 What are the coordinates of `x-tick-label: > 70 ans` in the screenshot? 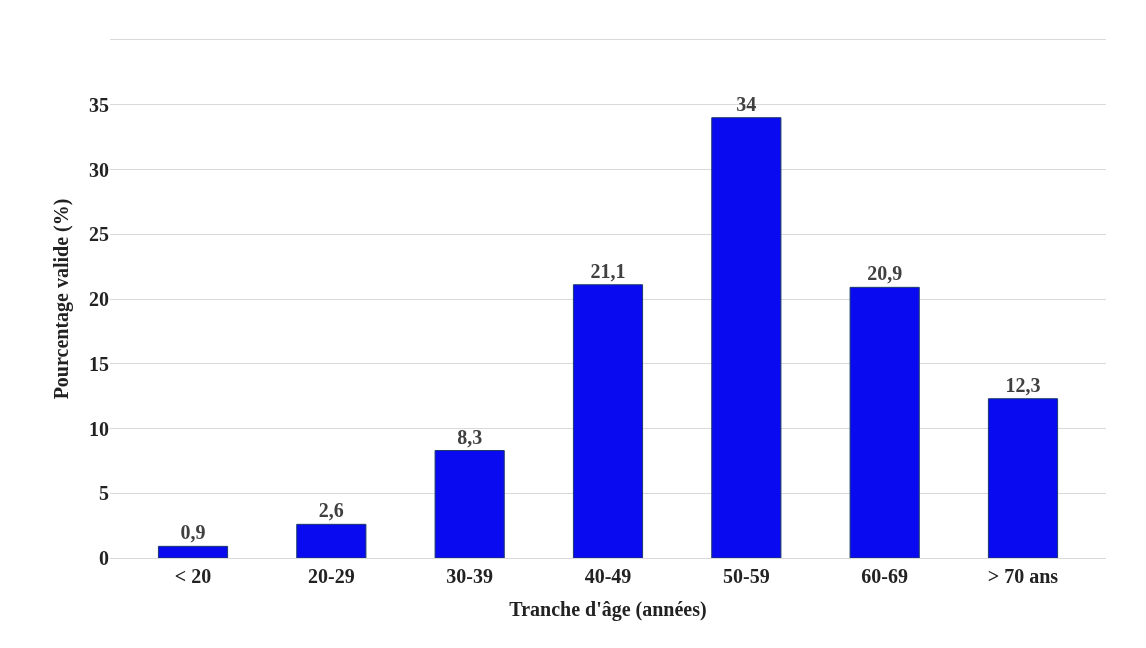 It's located at (1023, 576).